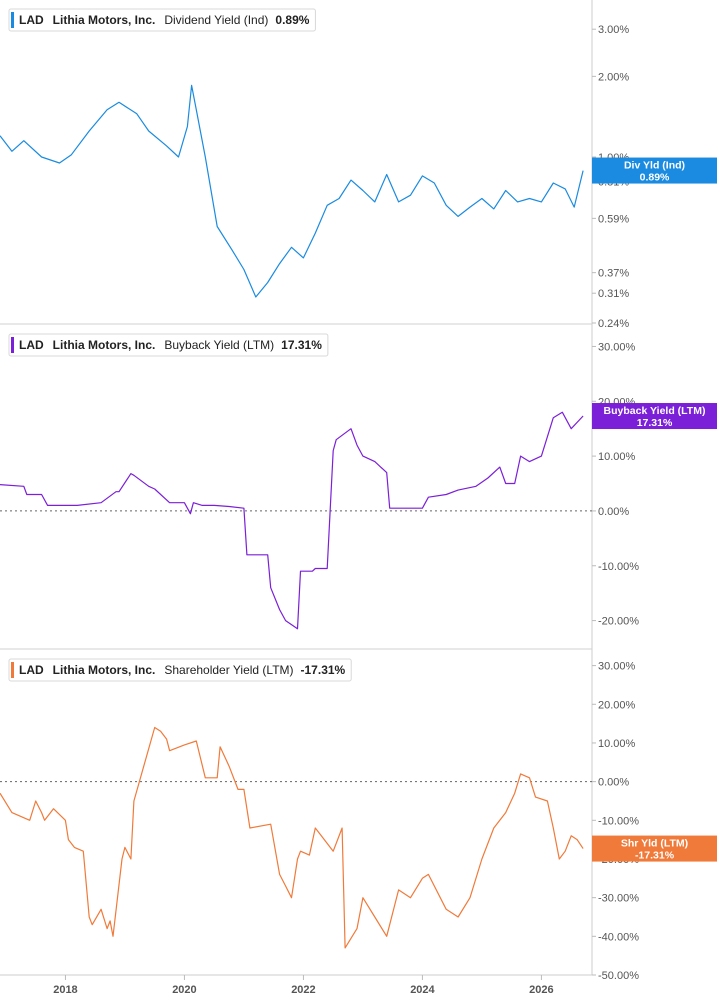 Image resolution: width=717 pixels, height=1005 pixels. What do you see at coordinates (541, 990) in the screenshot?
I see `x-tick-label: 2026` at bounding box center [541, 990].